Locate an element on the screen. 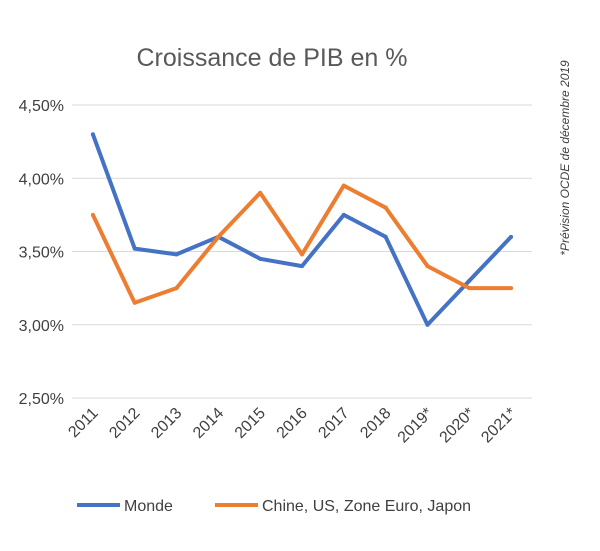 The image size is (600, 551). x-tick-label: 2016 is located at coordinates (292, 423).